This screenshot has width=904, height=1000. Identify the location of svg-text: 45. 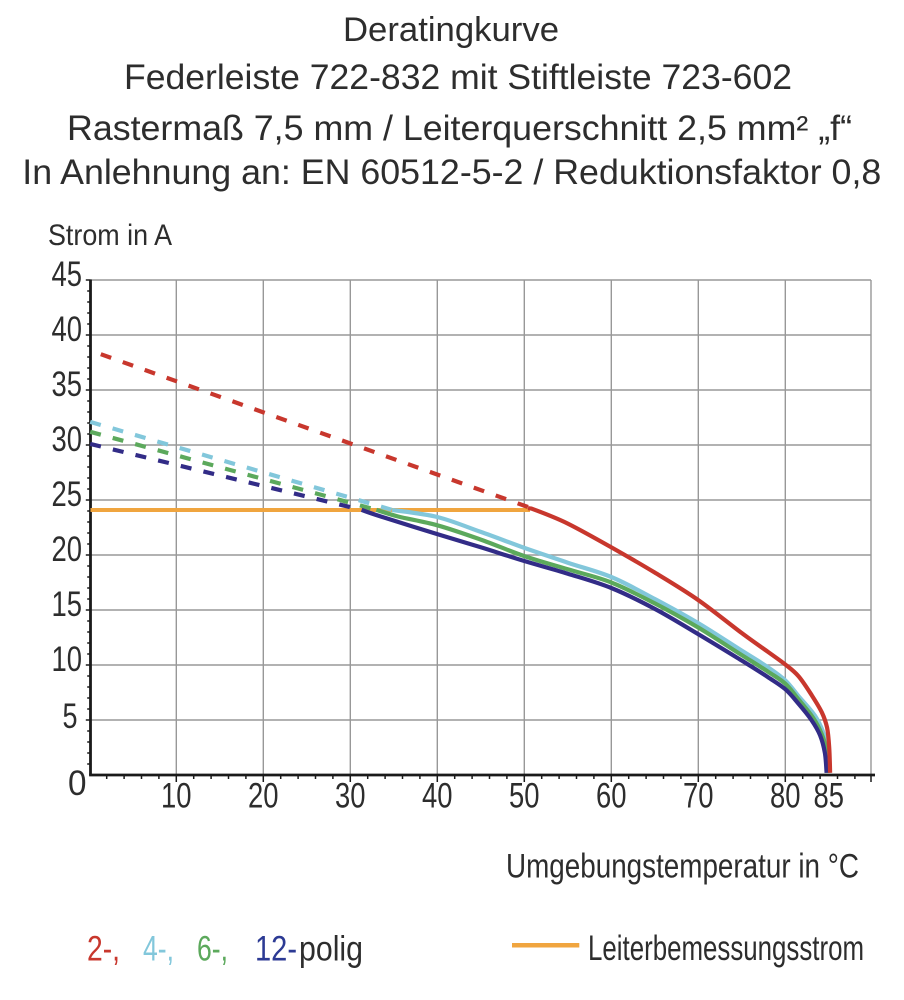
(67, 274).